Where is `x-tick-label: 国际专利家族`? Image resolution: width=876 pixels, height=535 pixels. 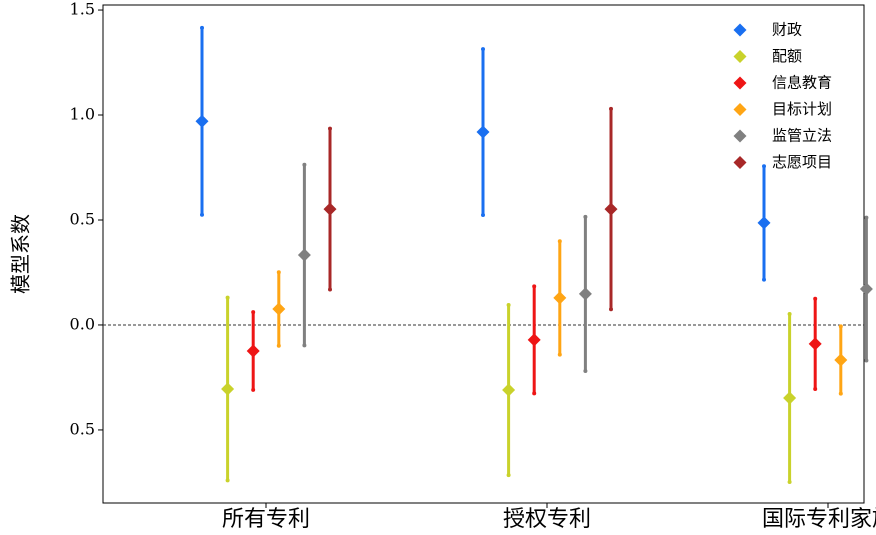 x-tick-label: 国际专利家族 is located at coordinates (819, 519).